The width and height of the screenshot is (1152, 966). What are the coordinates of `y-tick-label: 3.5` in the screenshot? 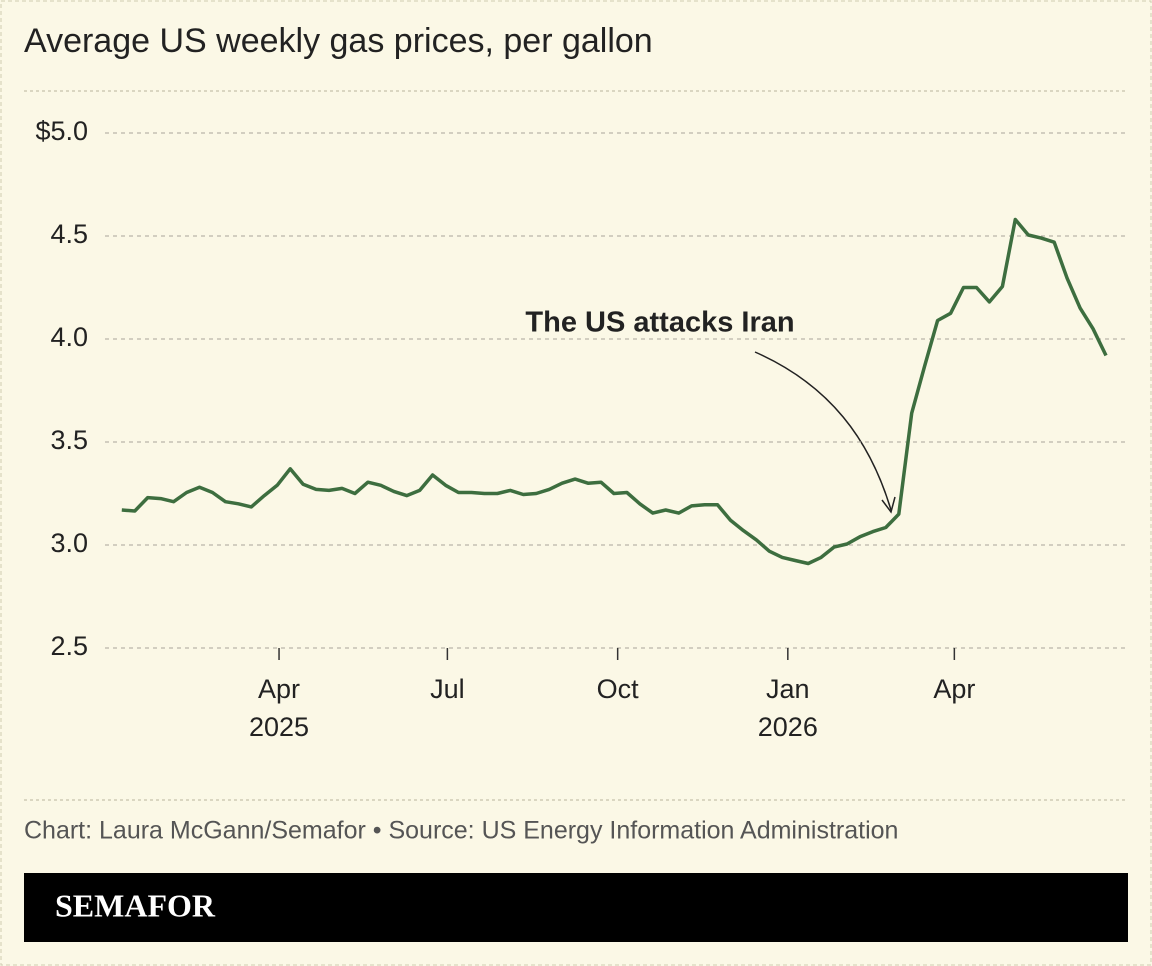 It's located at (69, 440).